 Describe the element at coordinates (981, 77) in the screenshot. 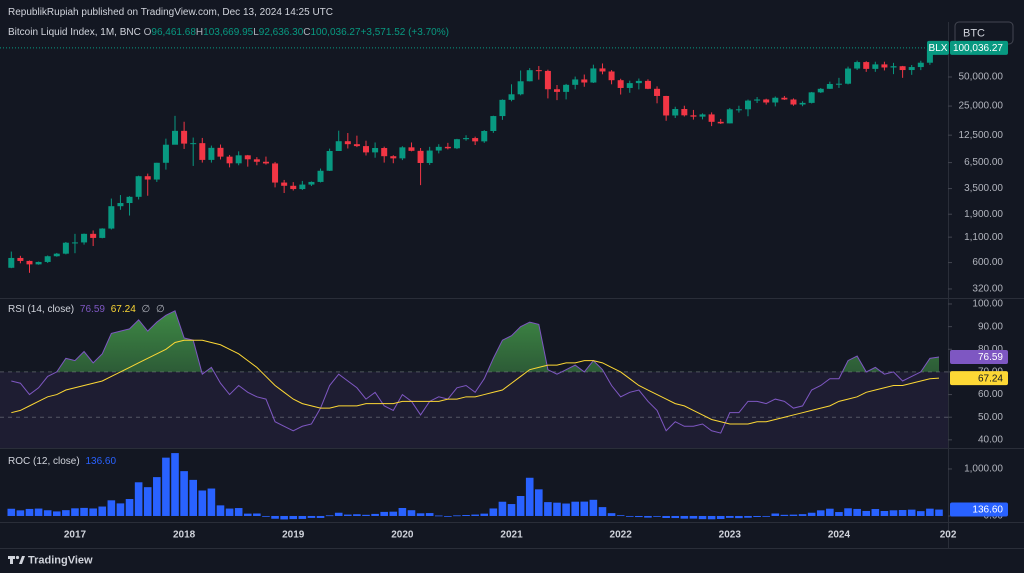

I see `y-tick-label: 50,000.00` at that location.